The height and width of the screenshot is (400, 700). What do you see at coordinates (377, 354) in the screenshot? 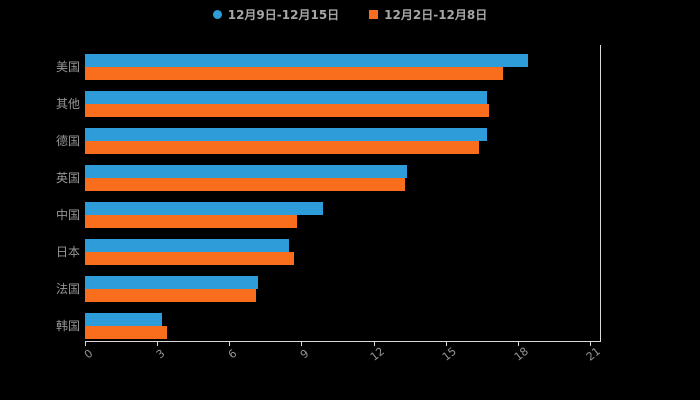
I see `x-tick-label-12: 12` at bounding box center [377, 354].